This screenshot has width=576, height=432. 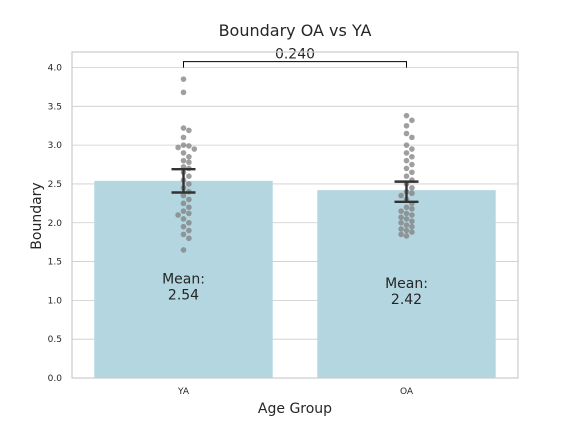 What do you see at coordinates (55, 146) in the screenshot?
I see `y-tick-label-6: 3.0` at bounding box center [55, 146].